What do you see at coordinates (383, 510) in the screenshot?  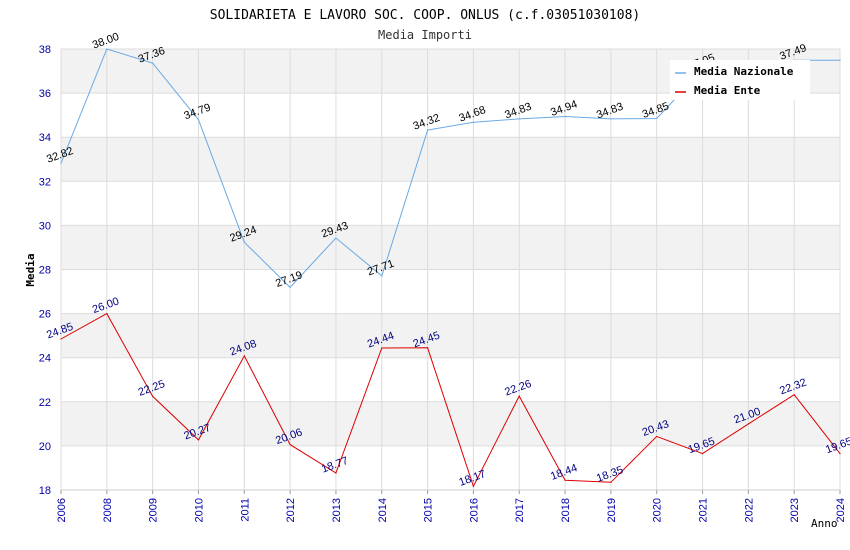 I see `x-tick-label: 2014` at bounding box center [383, 510].